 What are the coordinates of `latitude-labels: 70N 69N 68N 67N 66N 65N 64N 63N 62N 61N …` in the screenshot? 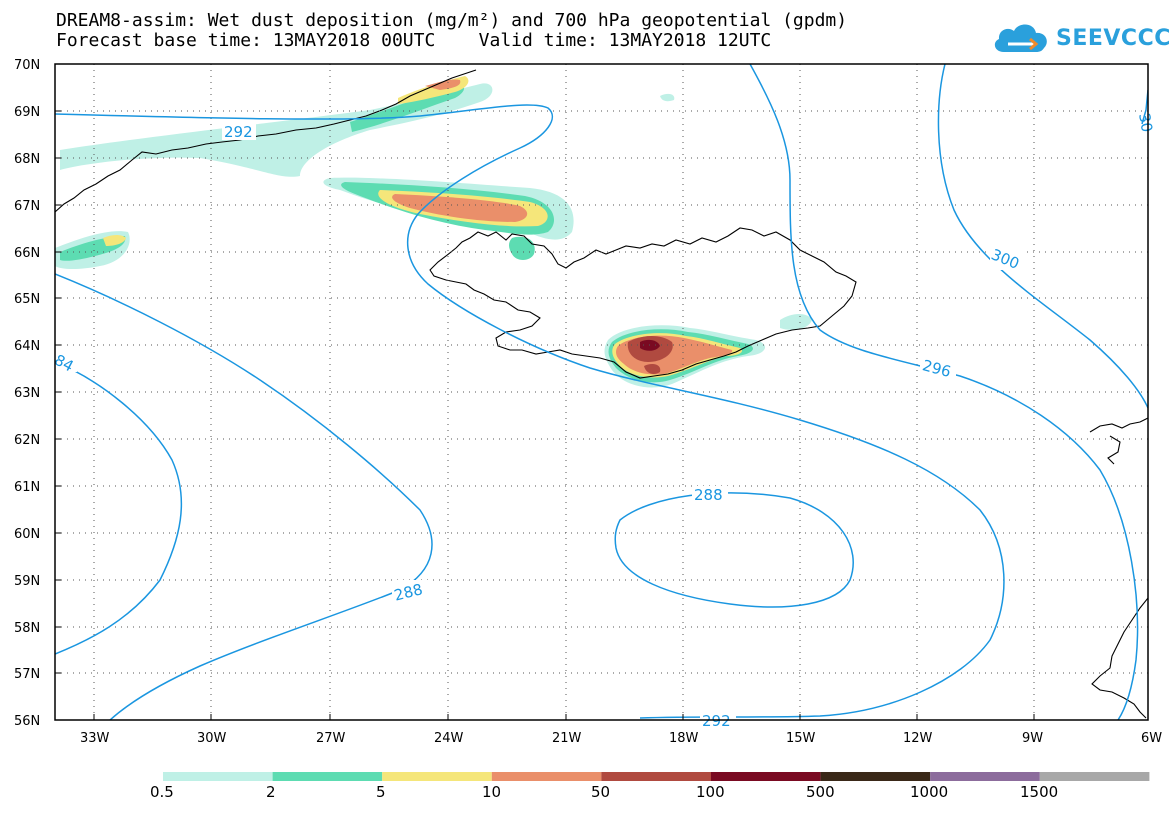 It's located at (27, 393).